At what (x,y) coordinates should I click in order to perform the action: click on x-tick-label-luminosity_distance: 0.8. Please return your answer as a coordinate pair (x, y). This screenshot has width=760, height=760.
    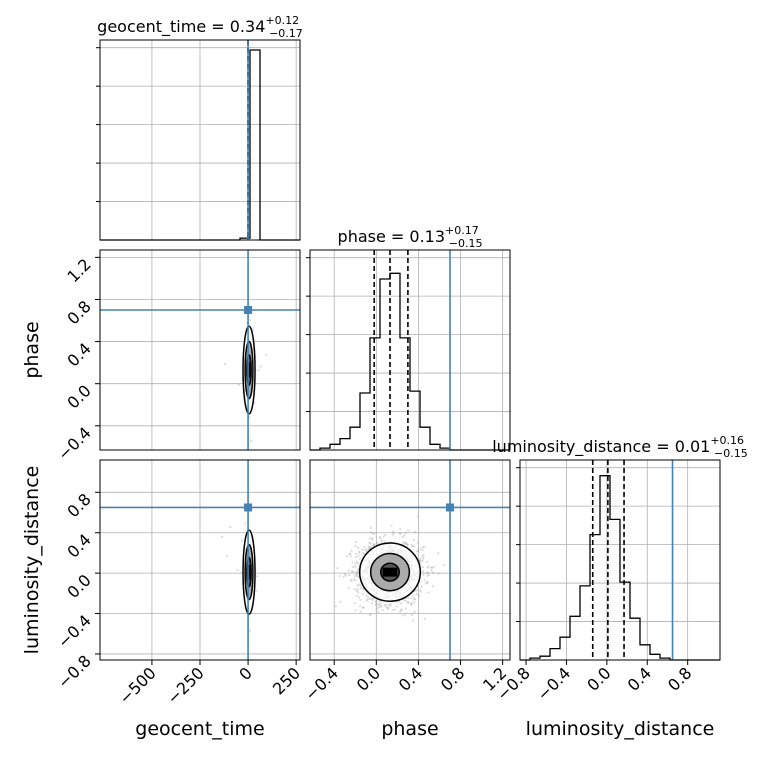
    Looking at the image, I should click on (679, 678).